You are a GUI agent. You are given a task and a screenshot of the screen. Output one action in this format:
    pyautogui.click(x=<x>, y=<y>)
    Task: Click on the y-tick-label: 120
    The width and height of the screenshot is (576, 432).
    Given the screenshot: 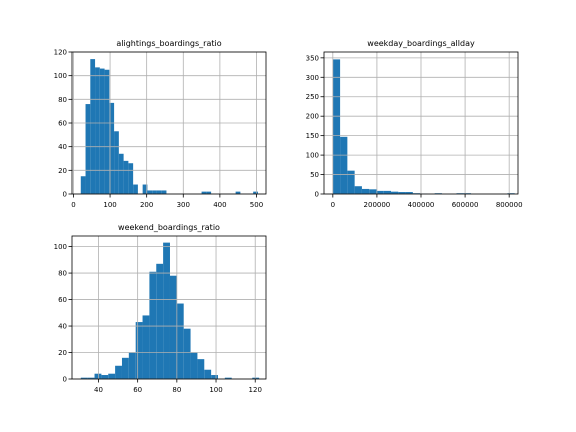 What is the action you would take?
    pyautogui.click(x=60, y=53)
    